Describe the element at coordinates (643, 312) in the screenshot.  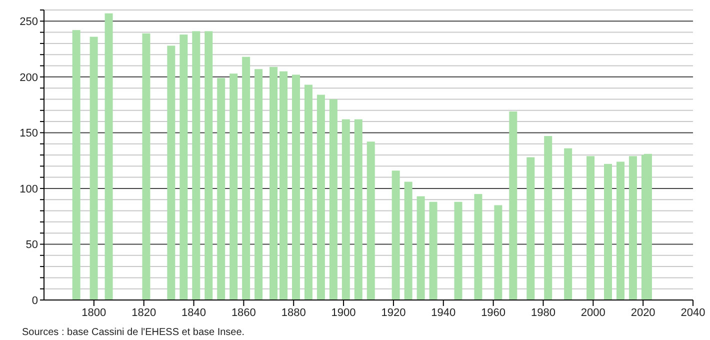
I see `x-tick-label: 2020` at that location.